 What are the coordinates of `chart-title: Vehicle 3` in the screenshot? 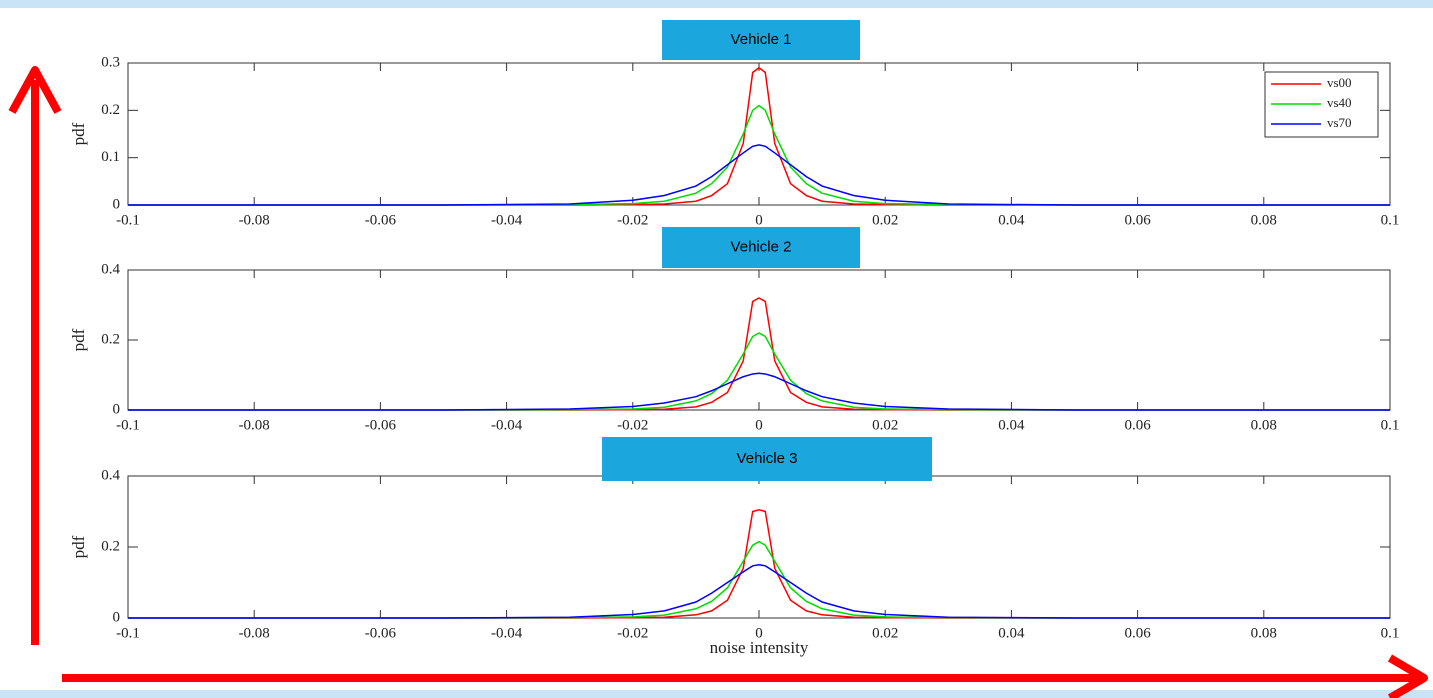 It's located at (767, 458).